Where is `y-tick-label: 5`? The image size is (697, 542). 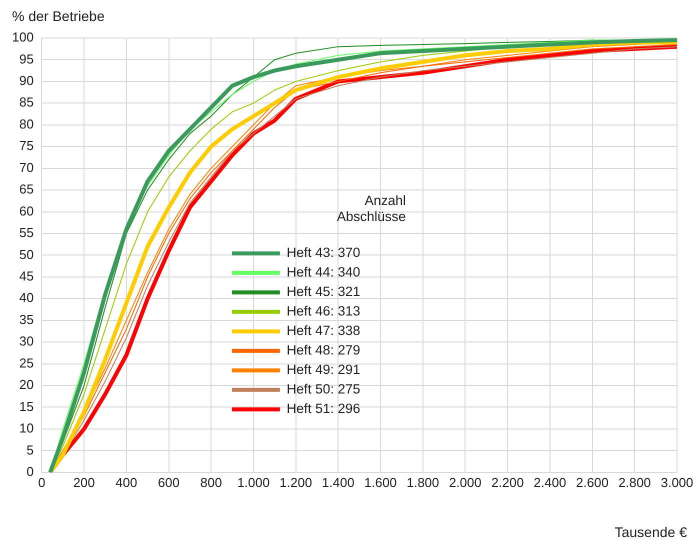 y-tick-label: 5 is located at coordinates (30, 450).